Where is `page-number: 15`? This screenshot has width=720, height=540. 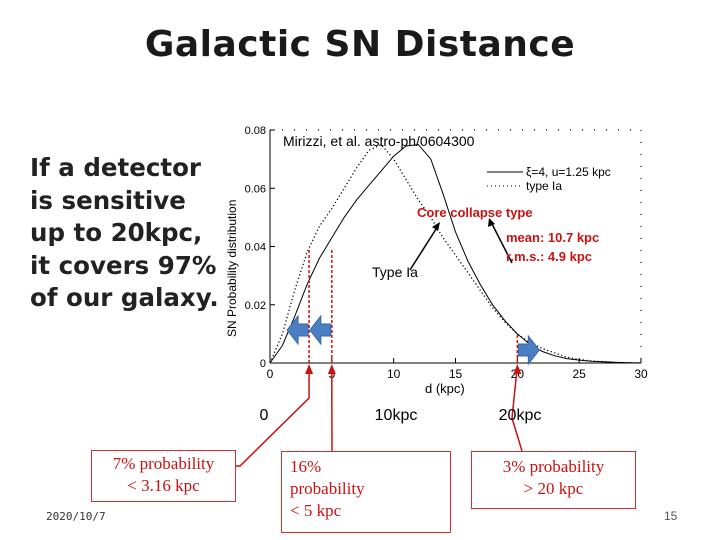
page-number: 15 is located at coordinates (671, 516).